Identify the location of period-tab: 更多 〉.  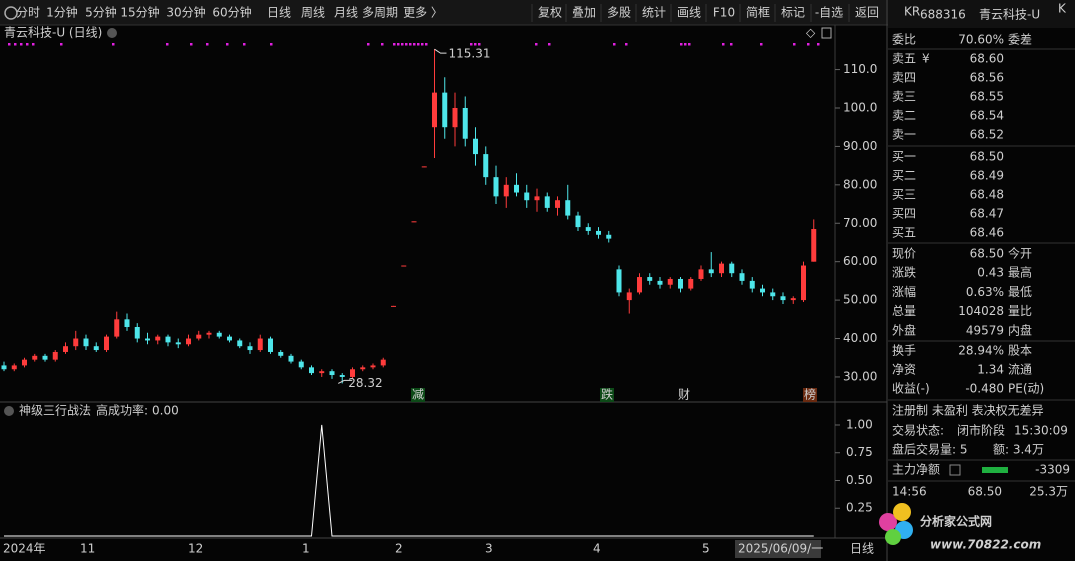
(423, 13).